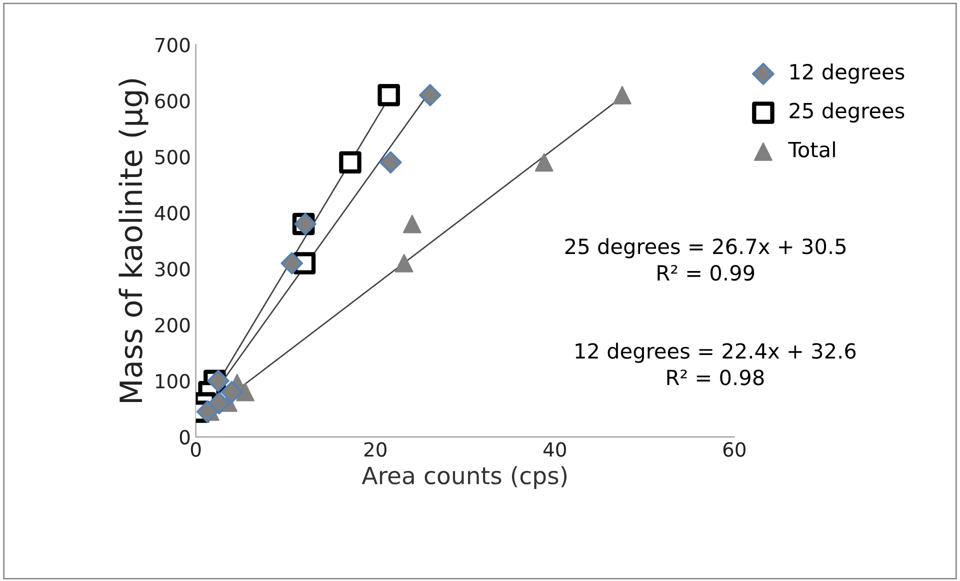  I want to click on y-tick-label: 400, so click(172, 213).